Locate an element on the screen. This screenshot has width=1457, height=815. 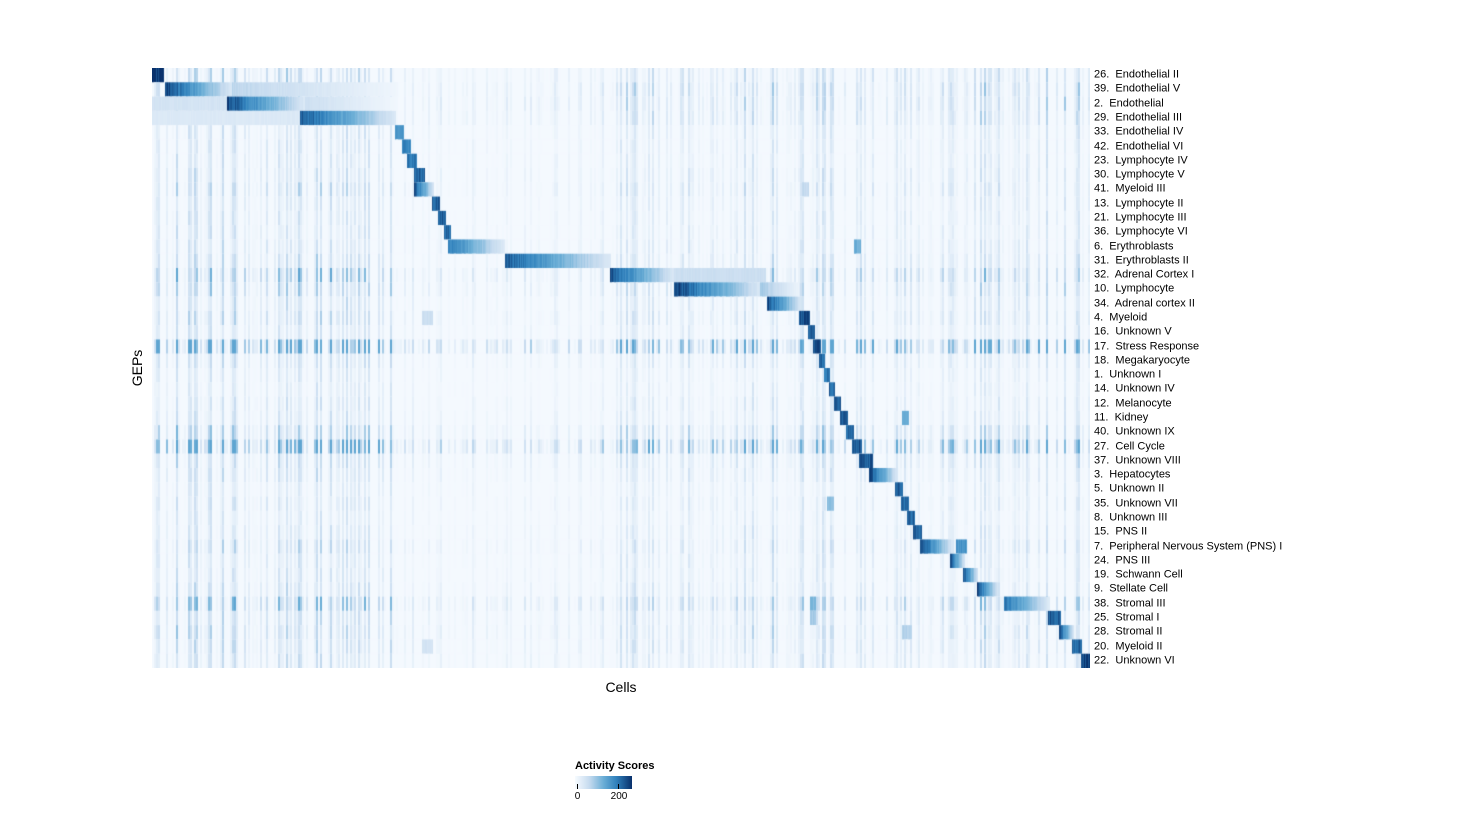
row-label: 32. Adrenal Cortex I is located at coordinates (1144, 274).